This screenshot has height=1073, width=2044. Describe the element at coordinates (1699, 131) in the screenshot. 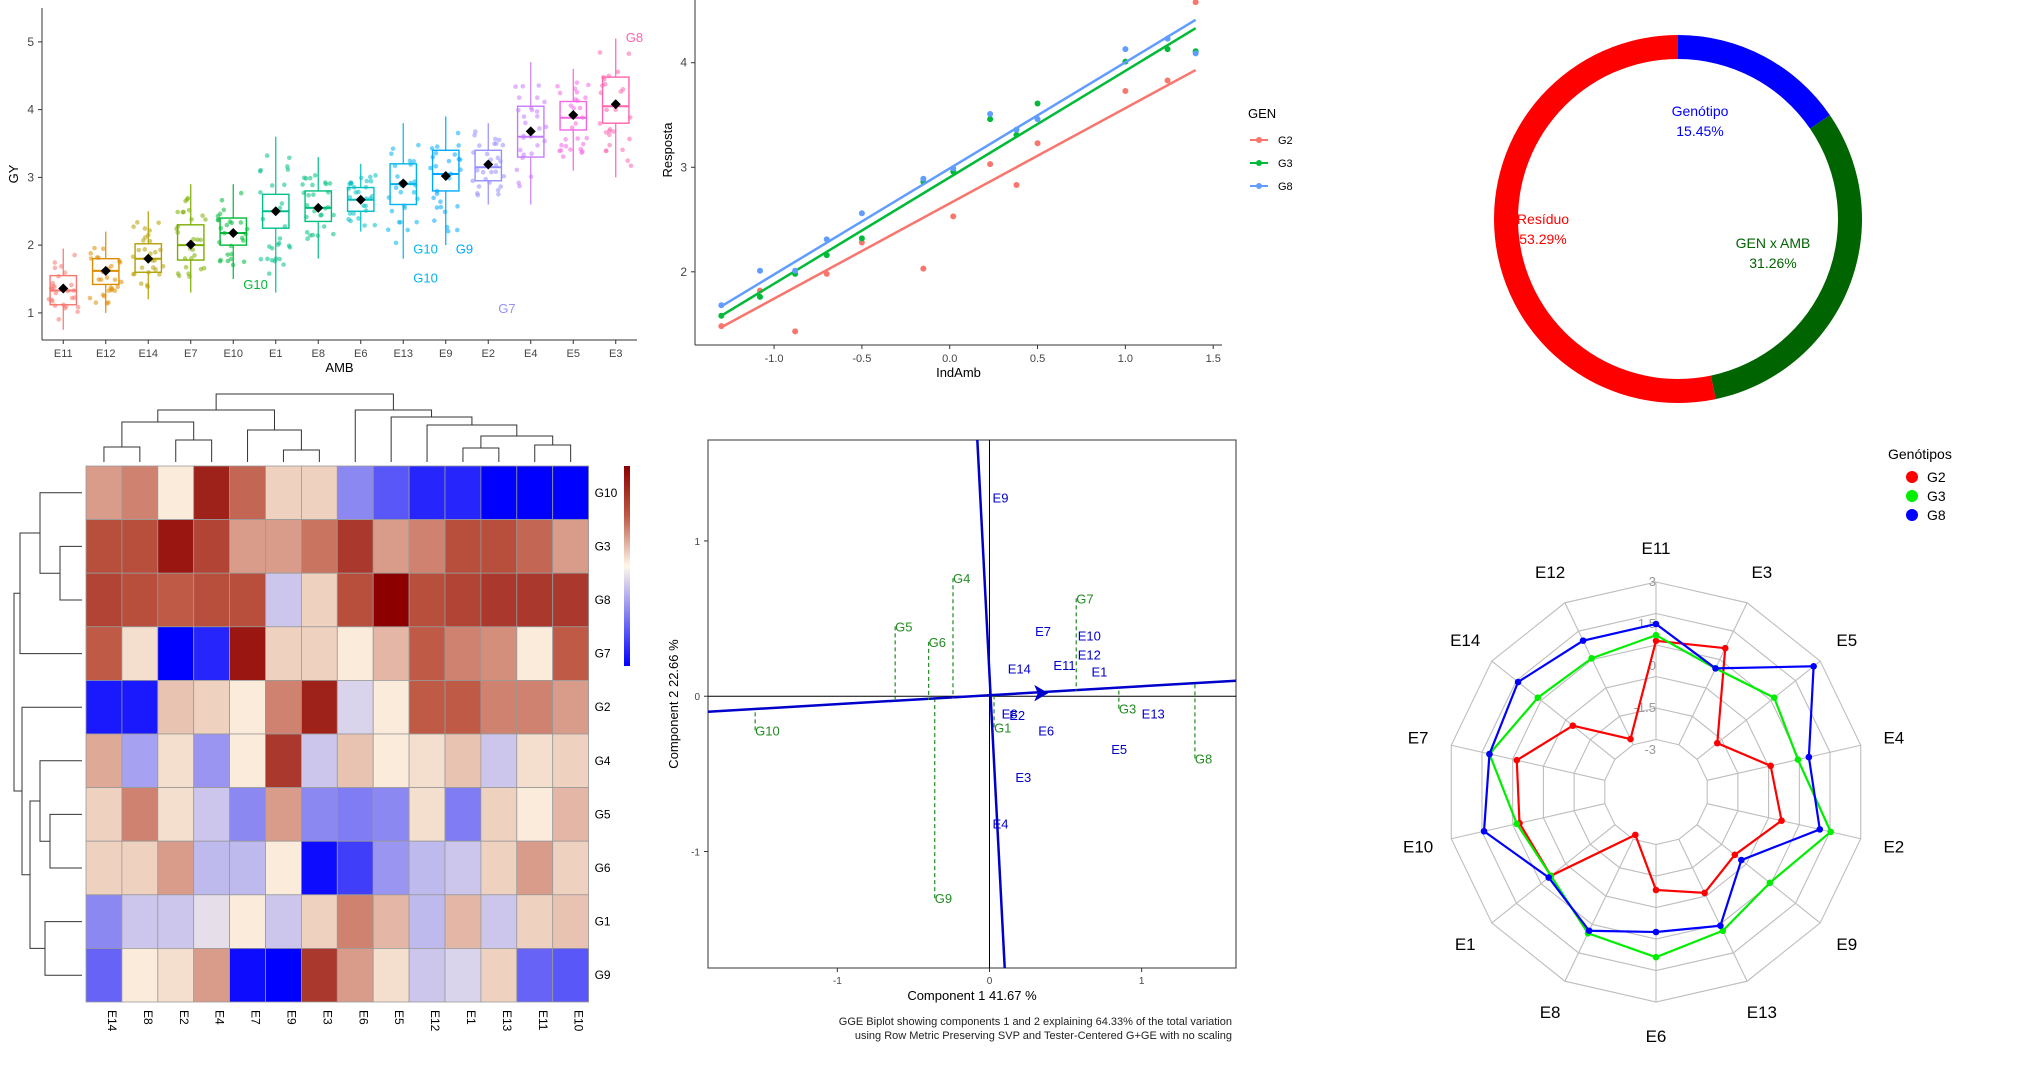

I see `slice-value: 15.45%` at that location.